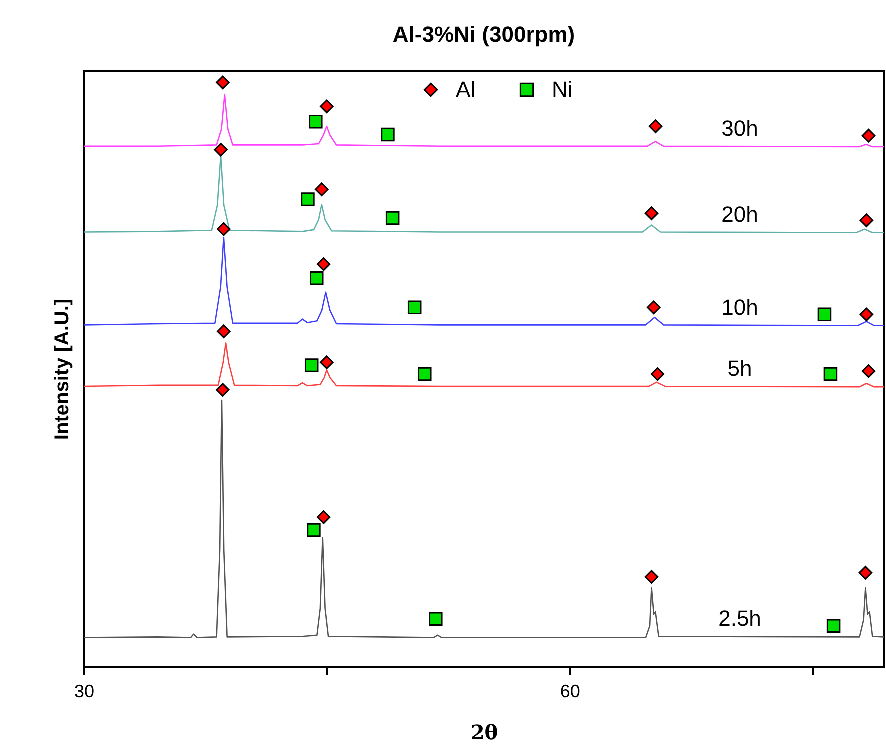  Describe the element at coordinates (570, 692) in the screenshot. I see `x-tick-label: 60` at that location.